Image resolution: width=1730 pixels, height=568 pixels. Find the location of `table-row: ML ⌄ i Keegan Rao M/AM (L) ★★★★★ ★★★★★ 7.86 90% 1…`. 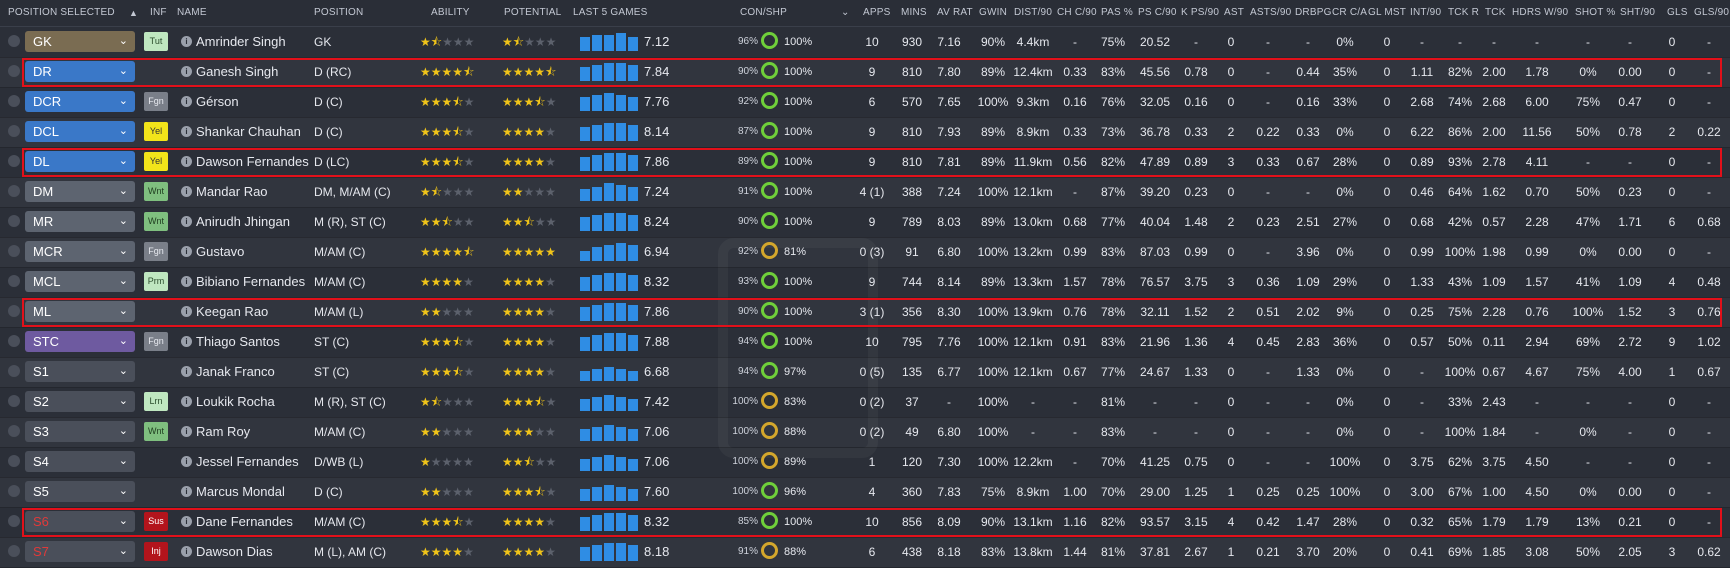

table-row: ML ⌄ i Keegan Rao M/AM (L) ★★★★★ ★★★★★ 7.86 90% 1… is located at coordinates (865, 312).